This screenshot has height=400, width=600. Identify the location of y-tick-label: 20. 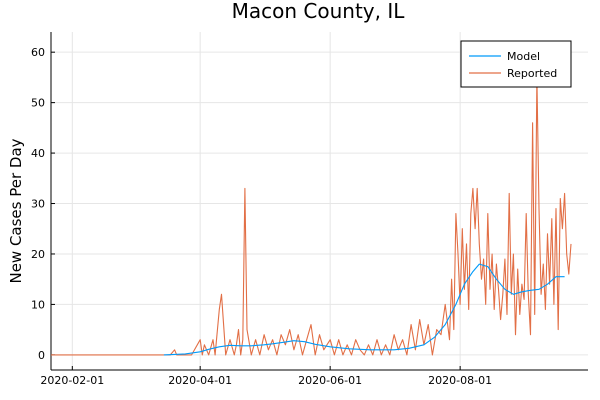
(38, 254).